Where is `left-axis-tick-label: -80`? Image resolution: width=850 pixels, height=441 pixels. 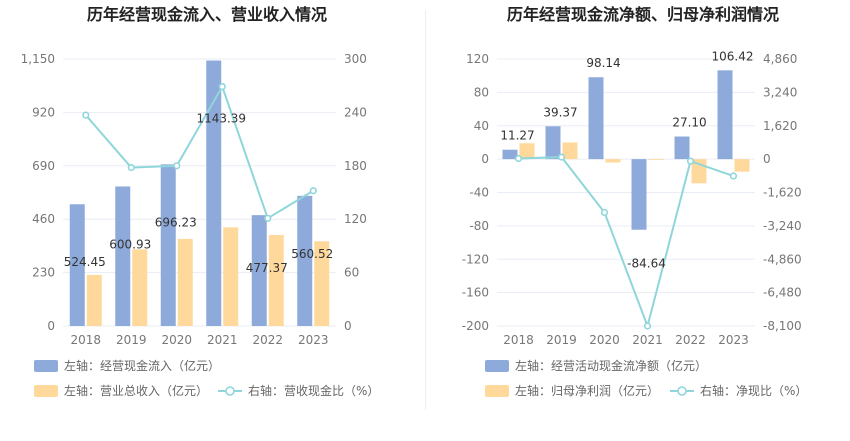 left-axis-tick-label: -80 is located at coordinates (479, 226).